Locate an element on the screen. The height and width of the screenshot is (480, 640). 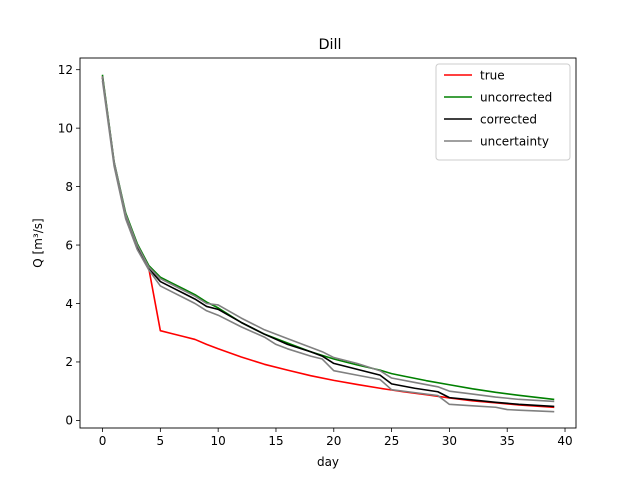
y-tick-label: 6 is located at coordinates (69, 245).